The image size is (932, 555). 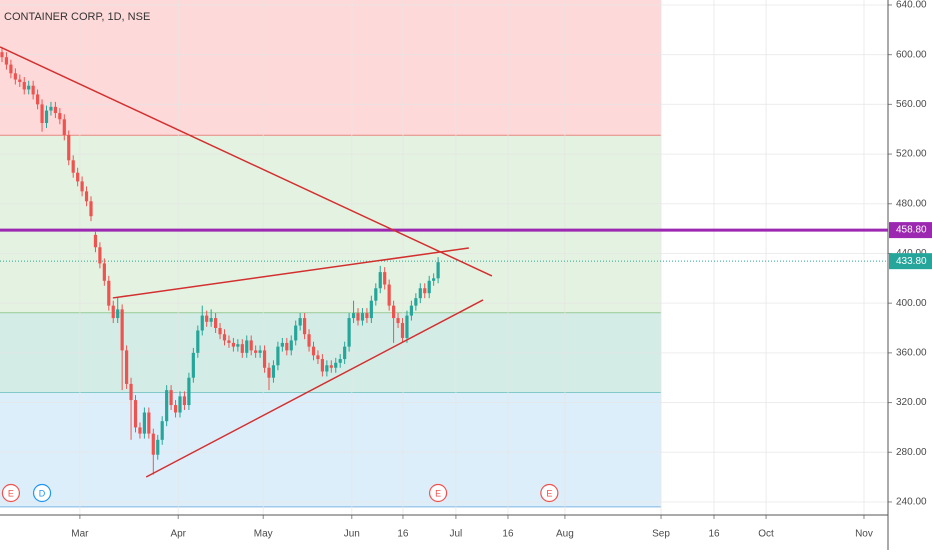 What do you see at coordinates (911, 104) in the screenshot?
I see `y-tick-label: 560.00` at bounding box center [911, 104].